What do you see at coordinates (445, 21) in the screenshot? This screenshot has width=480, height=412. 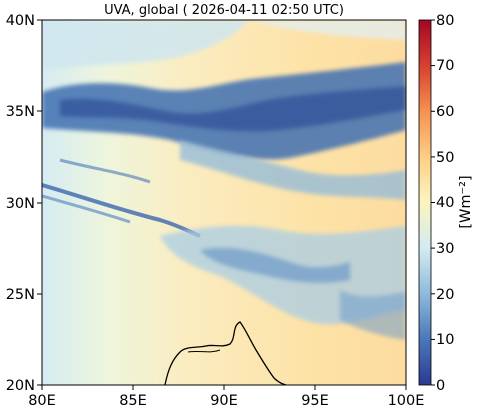 I see `colorbar-tick-label: 80` at bounding box center [445, 21].